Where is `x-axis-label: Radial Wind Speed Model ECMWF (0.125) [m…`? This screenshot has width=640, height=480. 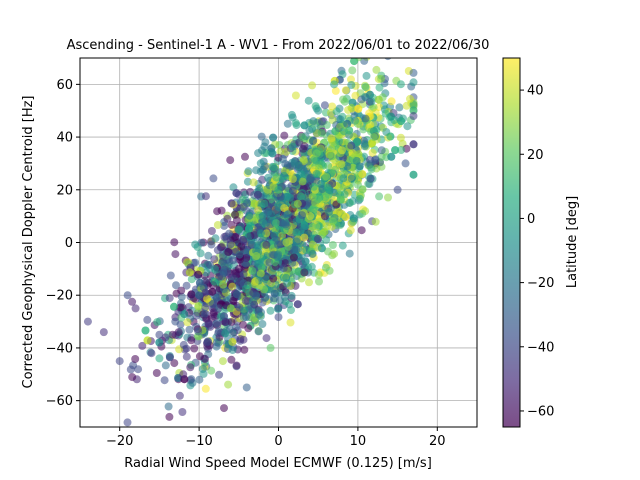
x-axis-label: Radial Wind Speed Model ECMWF (0.125) [m… is located at coordinates (278, 463).